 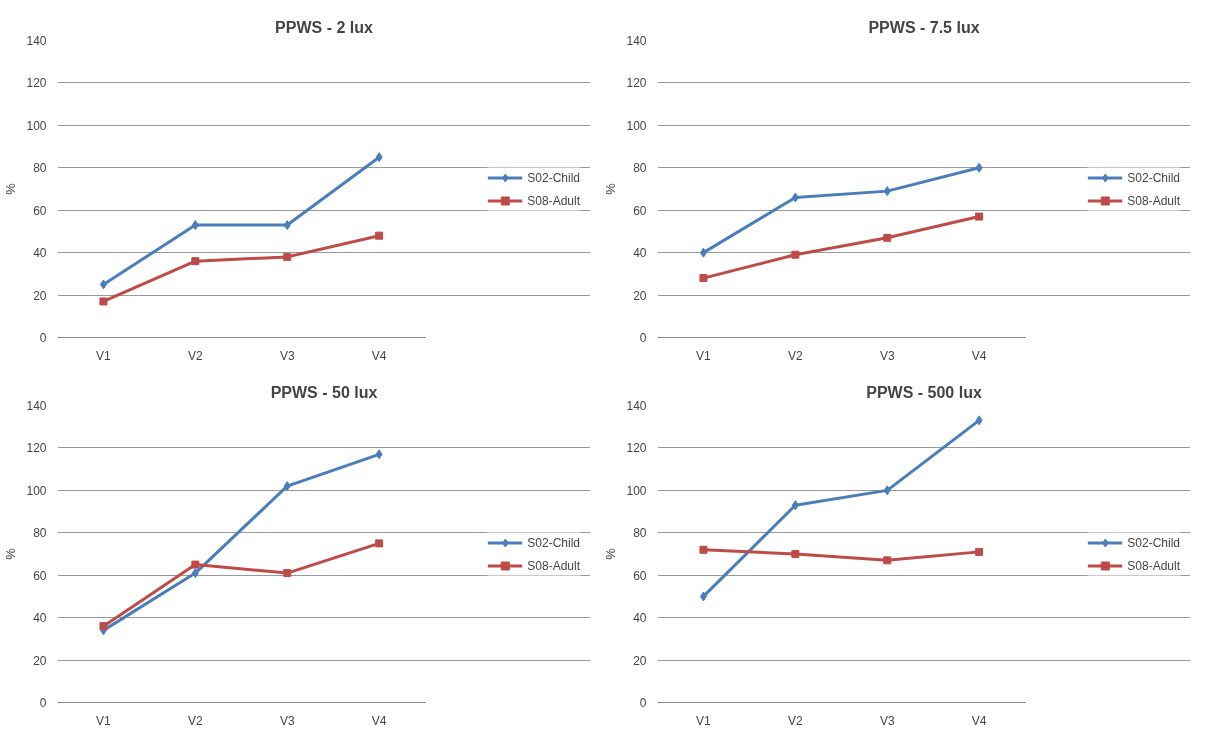 What do you see at coordinates (324, 392) in the screenshot?
I see `chart-title: PPWS - 50 lux` at bounding box center [324, 392].